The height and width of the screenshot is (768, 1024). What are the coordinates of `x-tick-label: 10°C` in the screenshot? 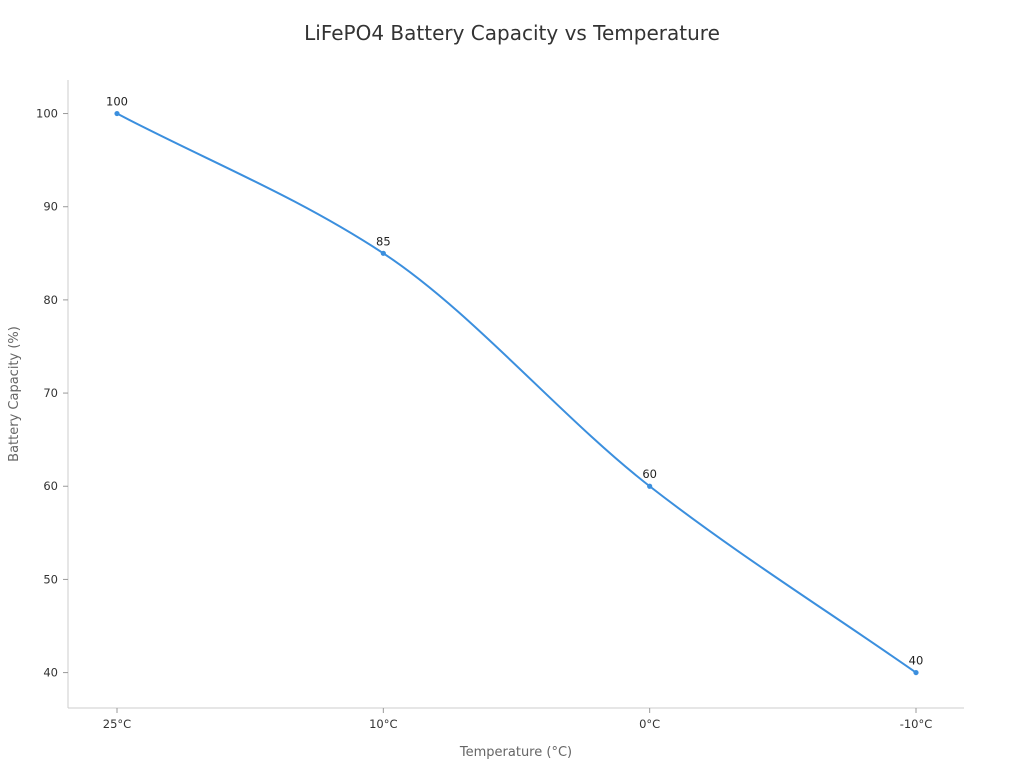 It's located at (383, 724).